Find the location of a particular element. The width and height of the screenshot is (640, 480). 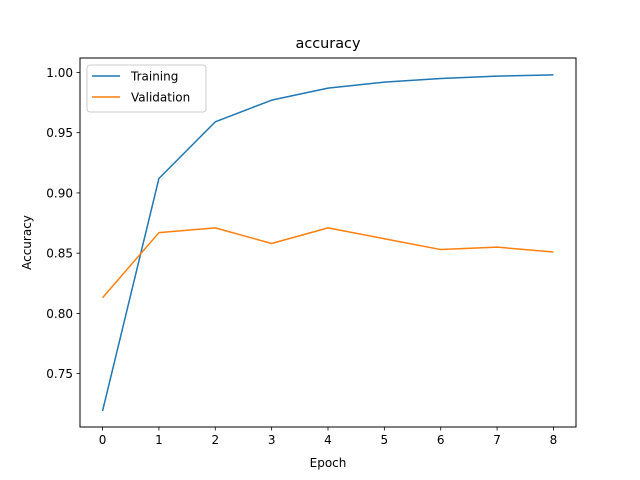

series-line-validation is located at coordinates (327, 263).